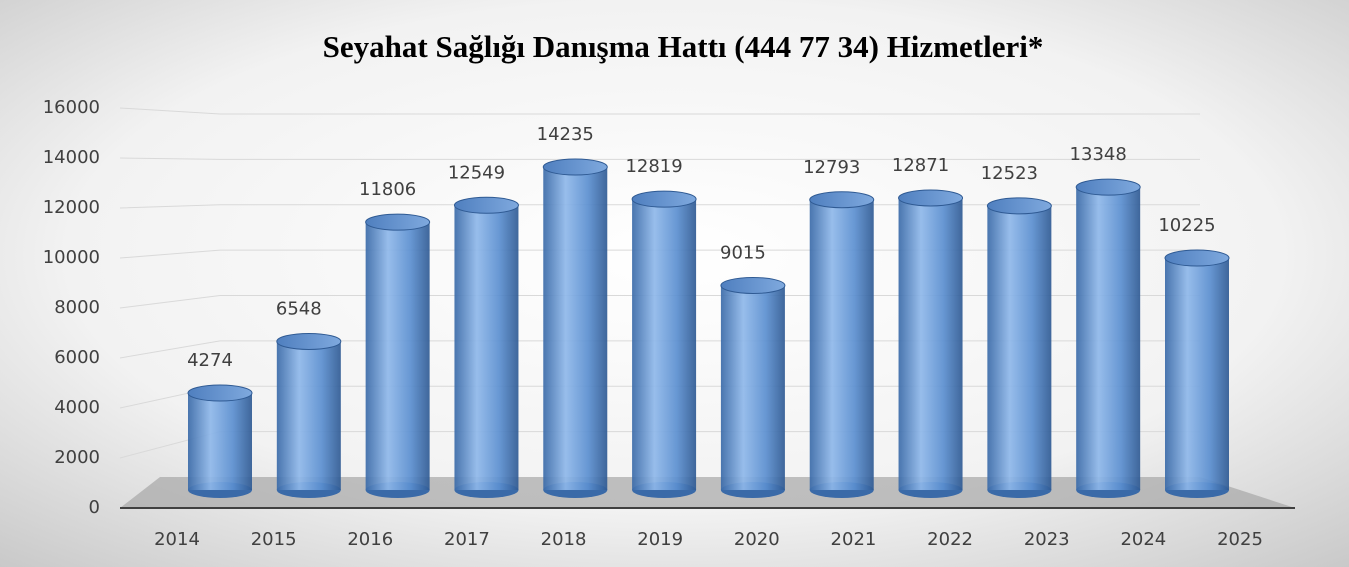  Describe the element at coordinates (467, 539) in the screenshot. I see `x-tick-label: 2017` at that location.